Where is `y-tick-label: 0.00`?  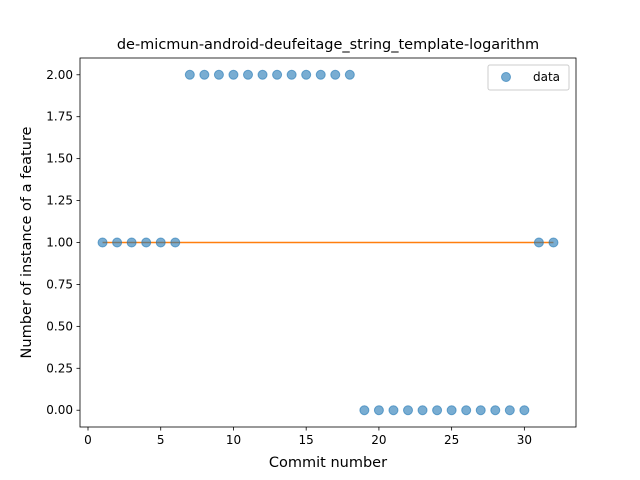
y-tick-label: 0.00 is located at coordinates (59, 410).